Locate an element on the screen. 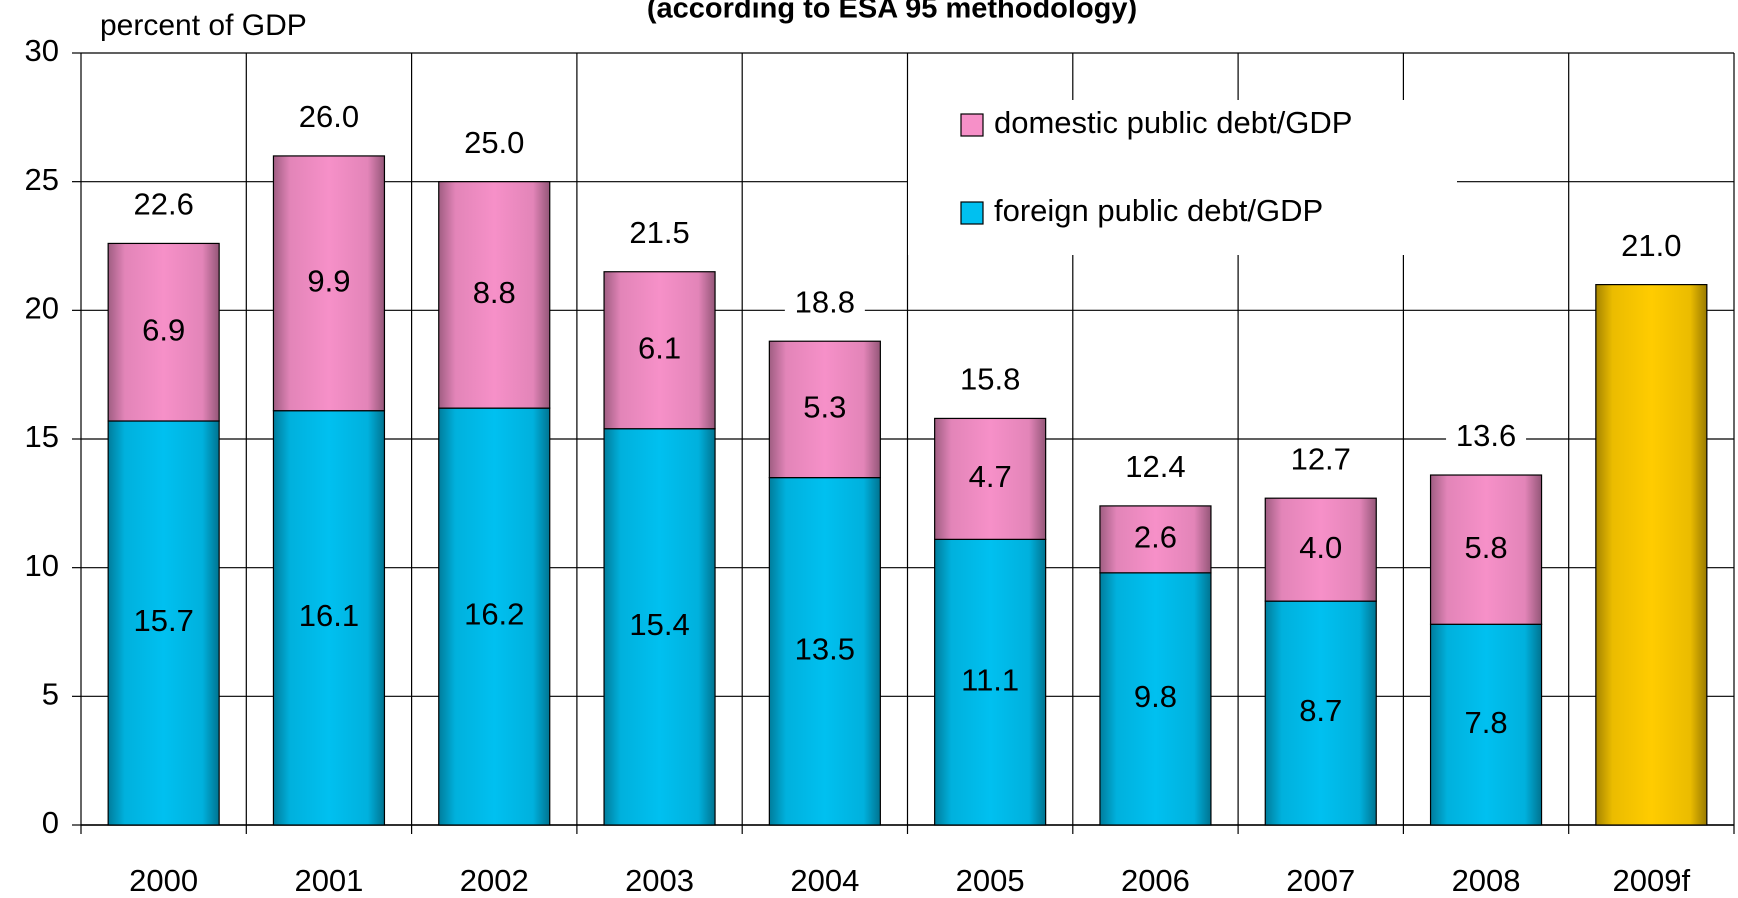 The image size is (1738, 898). total-label: 21.5 is located at coordinates (659, 232).